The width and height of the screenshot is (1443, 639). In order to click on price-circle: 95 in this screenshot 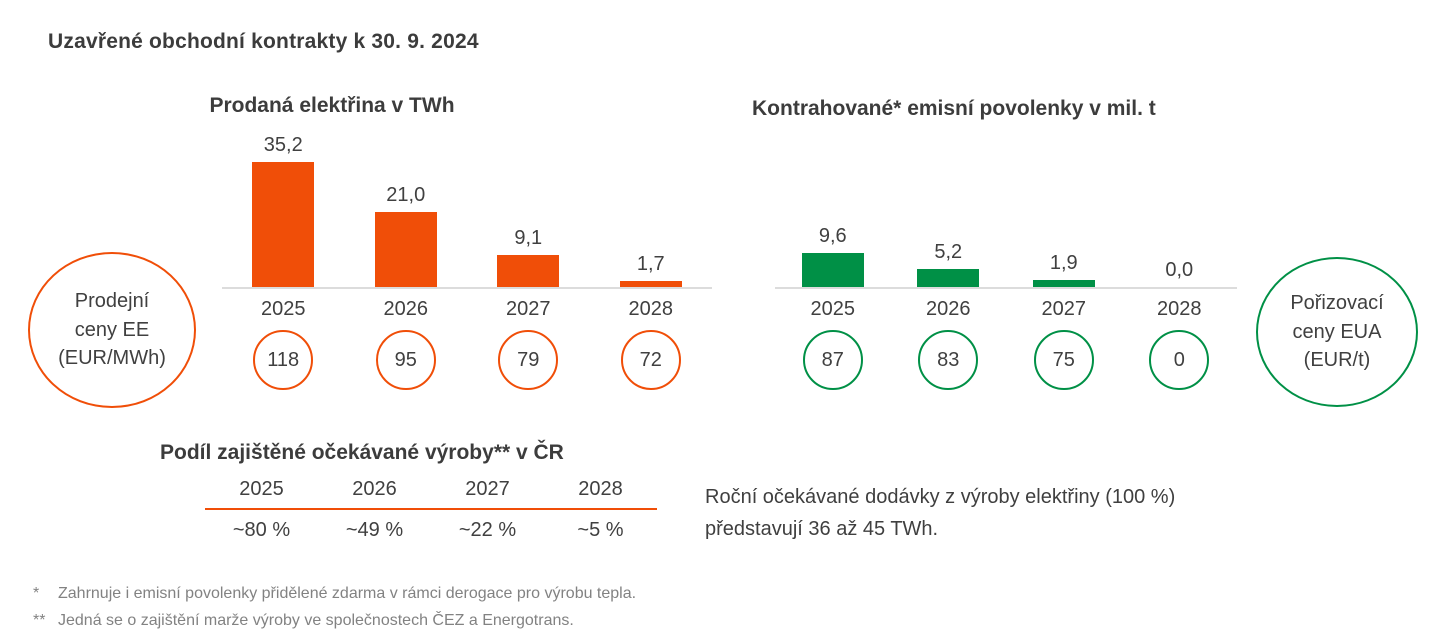, I will do `click(405, 360)`.